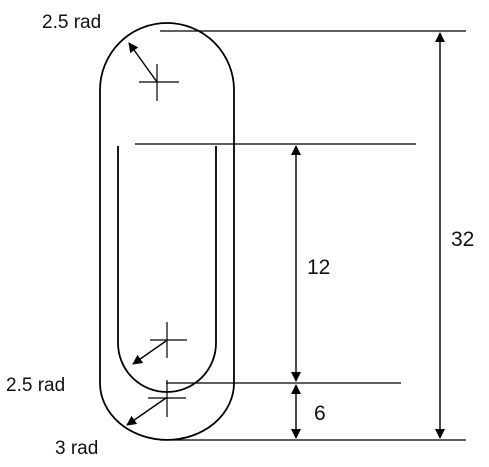 Image resolution: width=489 pixels, height=467 pixels. What do you see at coordinates (76, 448) in the screenshot?
I see `radius-label-outer: 3 rad` at bounding box center [76, 448].